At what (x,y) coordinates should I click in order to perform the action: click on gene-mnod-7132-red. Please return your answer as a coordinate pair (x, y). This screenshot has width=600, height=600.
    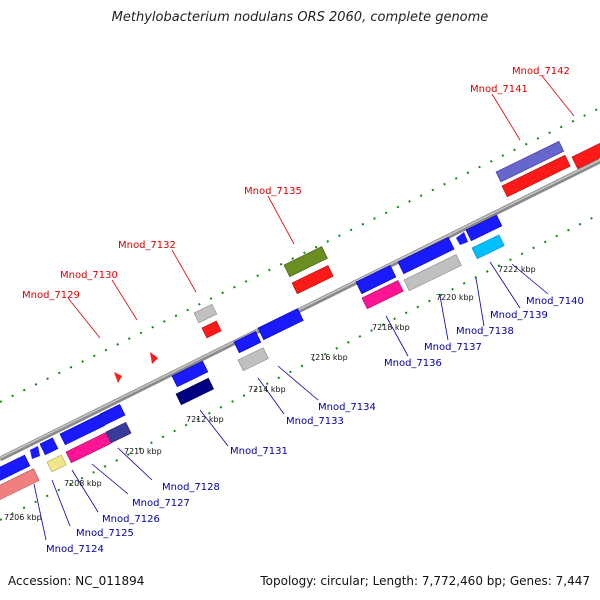
    Looking at the image, I should click on (211, 329).